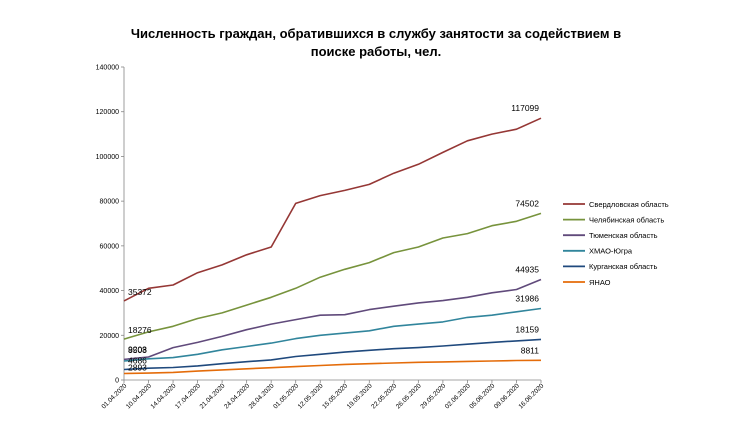 Image resolution: width=735 pixels, height=441 pixels. Describe the element at coordinates (527, 329) in the screenshot. I see `data-label-end: 18159` at that location.